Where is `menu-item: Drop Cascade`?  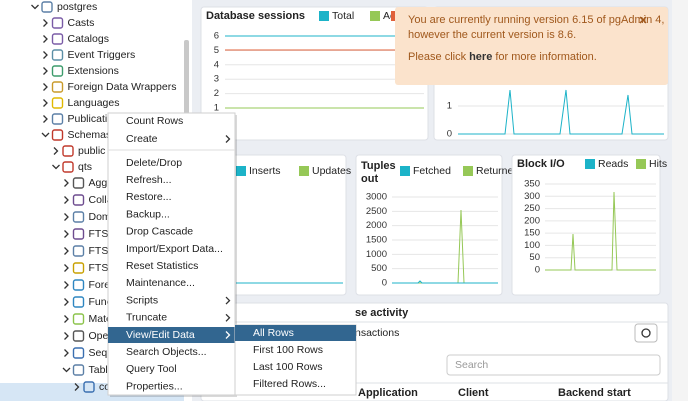 menu-item: Drop Cascade is located at coordinates (159, 232).